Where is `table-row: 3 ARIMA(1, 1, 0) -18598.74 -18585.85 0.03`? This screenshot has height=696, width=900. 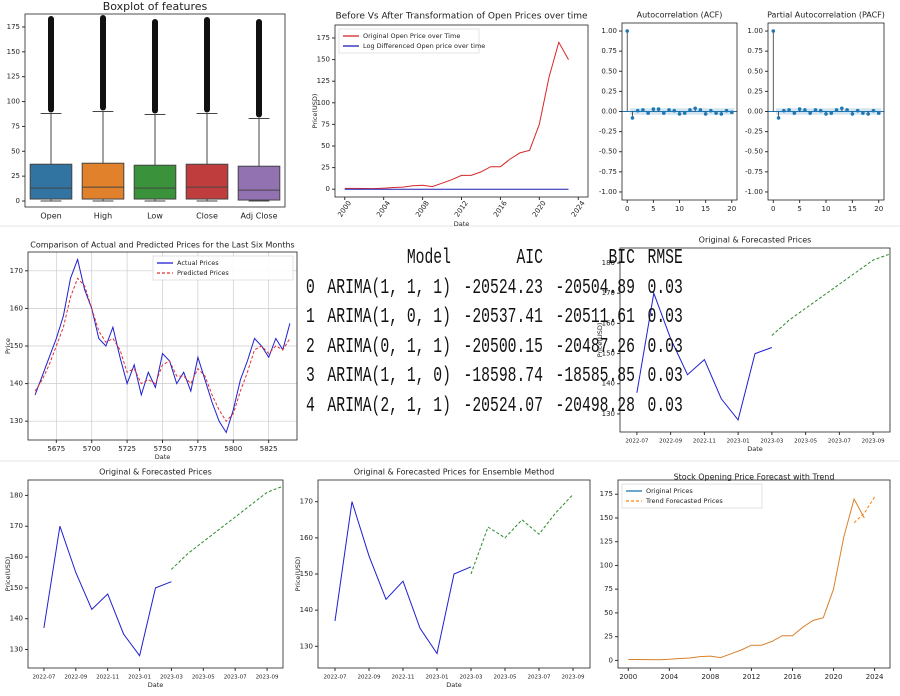 table-row: 3 ARIMA(1, 1, 0) -18598.74 -18585.85 0.03 is located at coordinates (497, 377).